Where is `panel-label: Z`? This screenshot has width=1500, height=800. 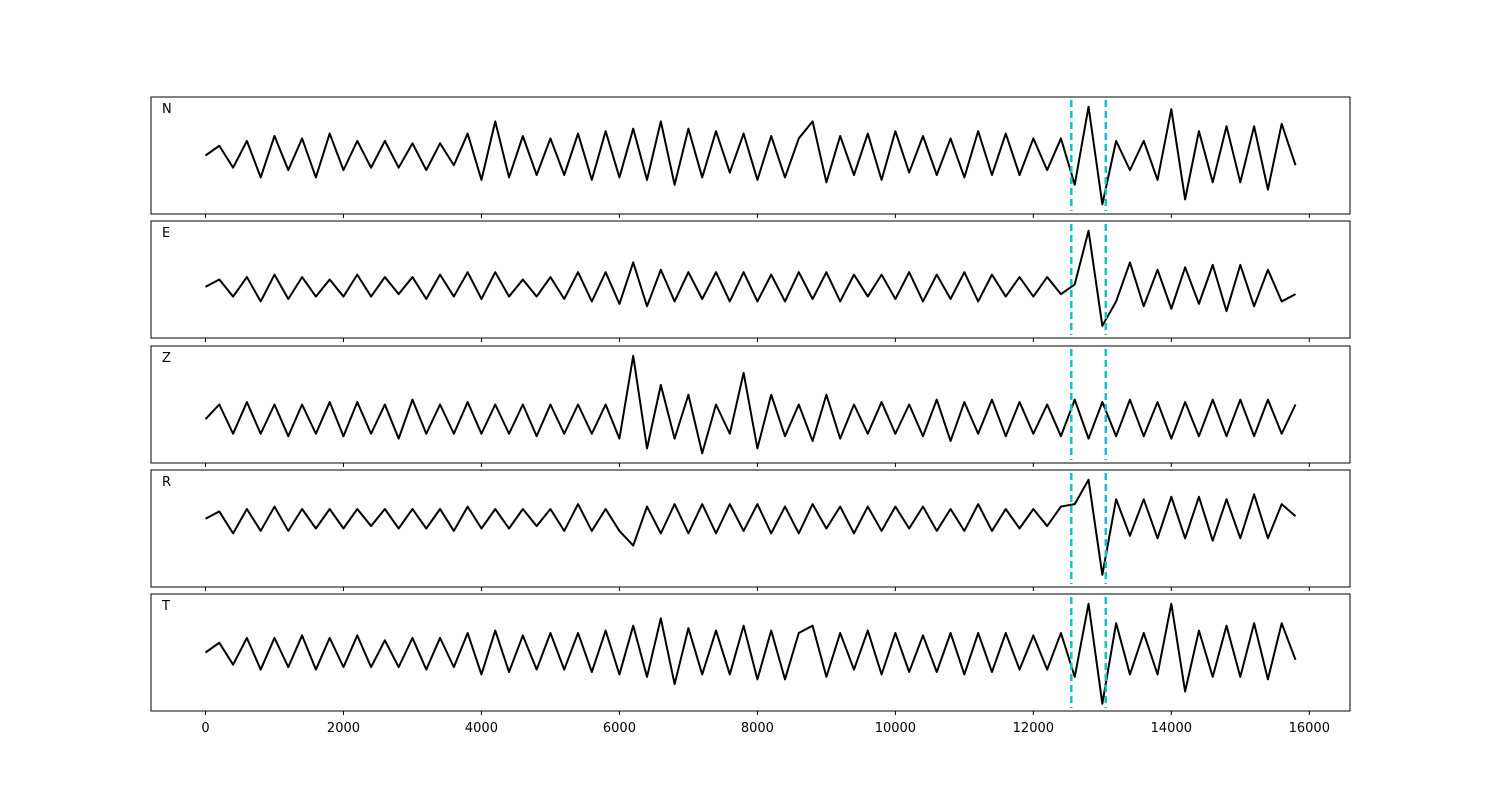
panel-label: Z is located at coordinates (166, 358).